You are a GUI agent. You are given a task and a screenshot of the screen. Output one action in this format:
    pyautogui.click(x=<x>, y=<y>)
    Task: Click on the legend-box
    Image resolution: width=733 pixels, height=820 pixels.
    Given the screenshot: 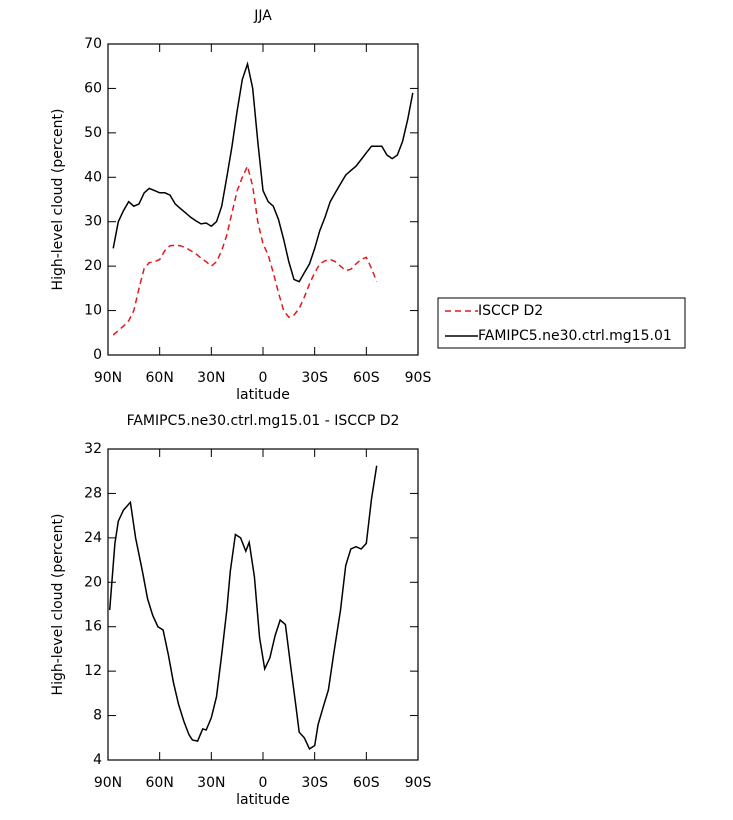 What is the action you would take?
    pyautogui.click(x=561, y=323)
    